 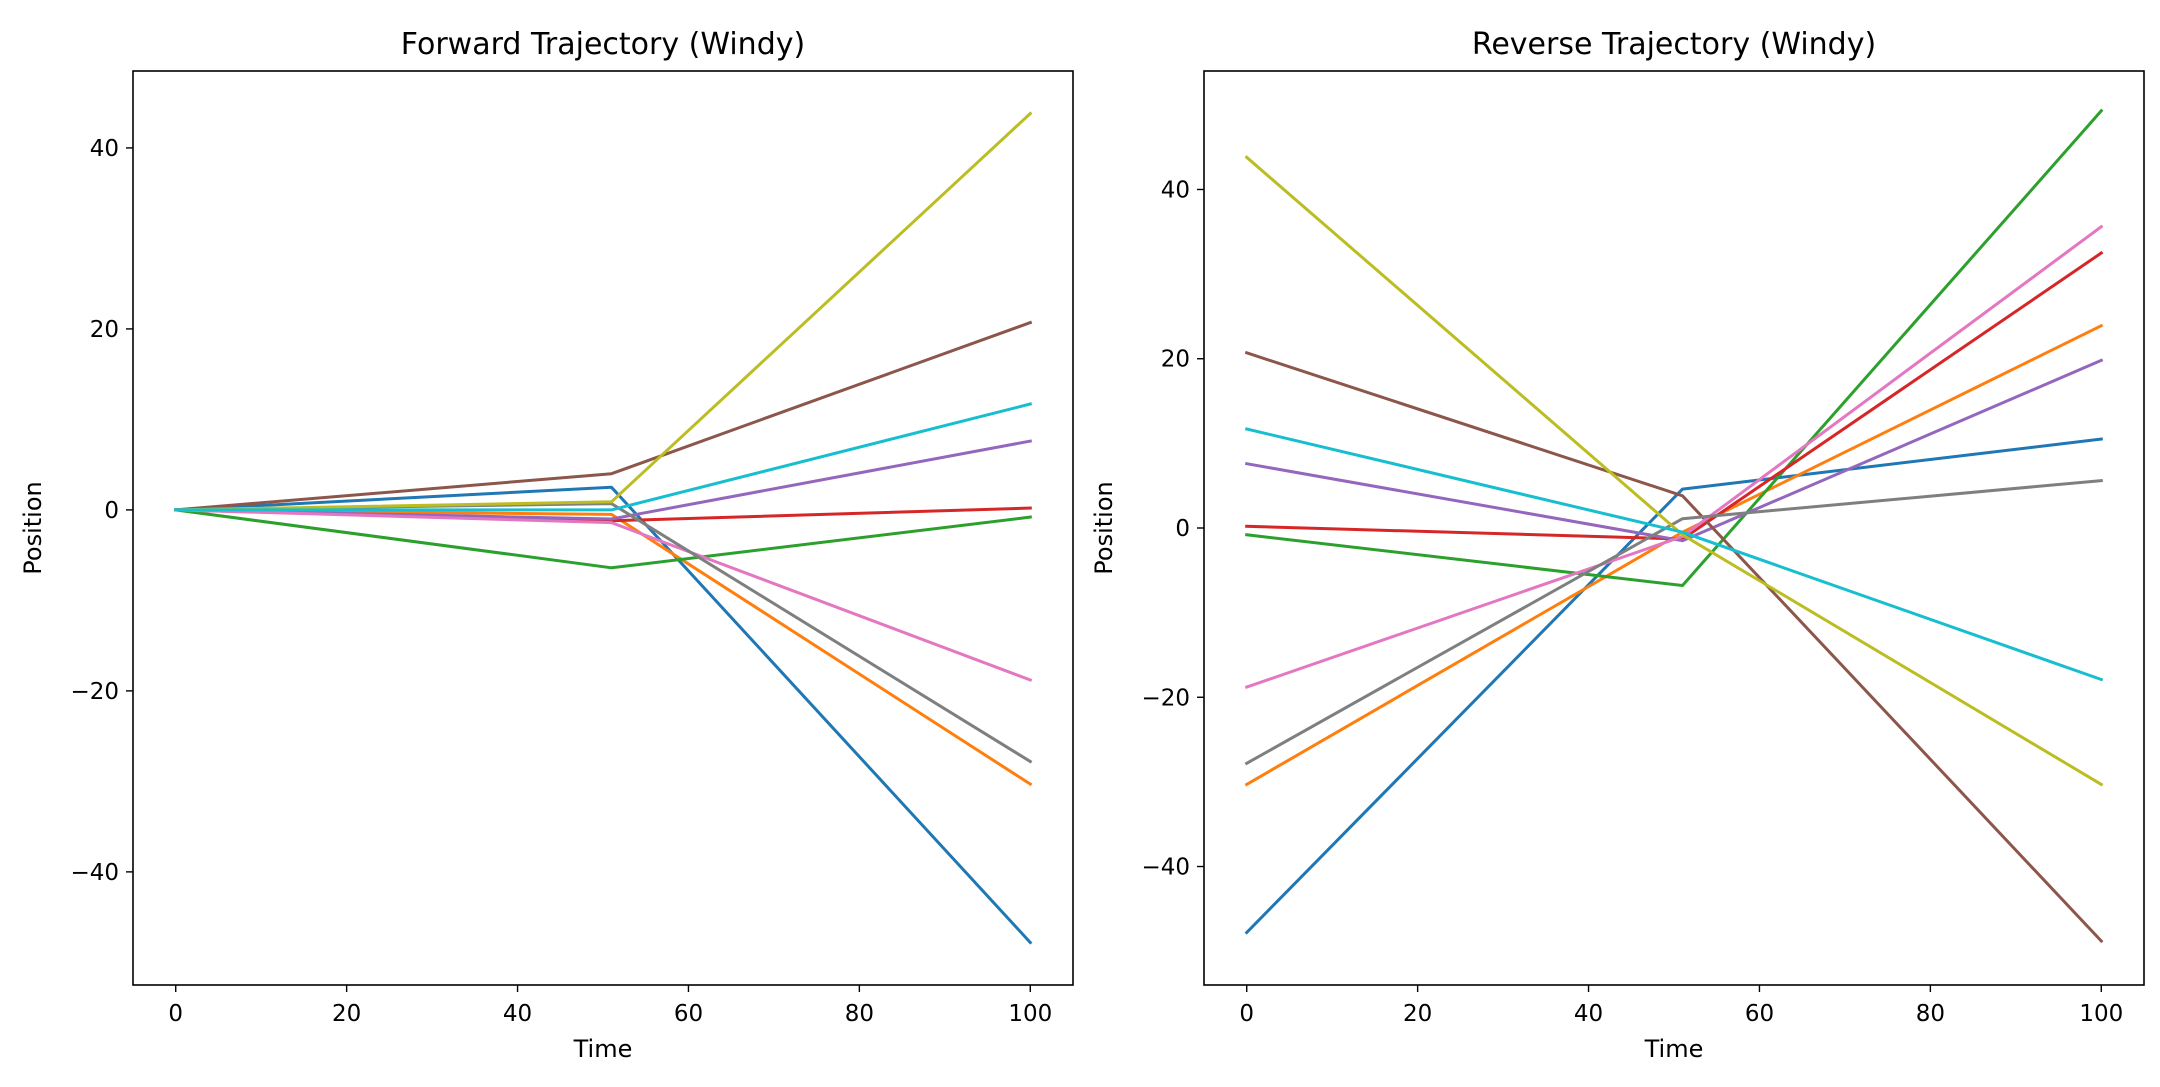 I want to click on chart-title: Forward Trajectory (Windy), so click(x=603, y=44).